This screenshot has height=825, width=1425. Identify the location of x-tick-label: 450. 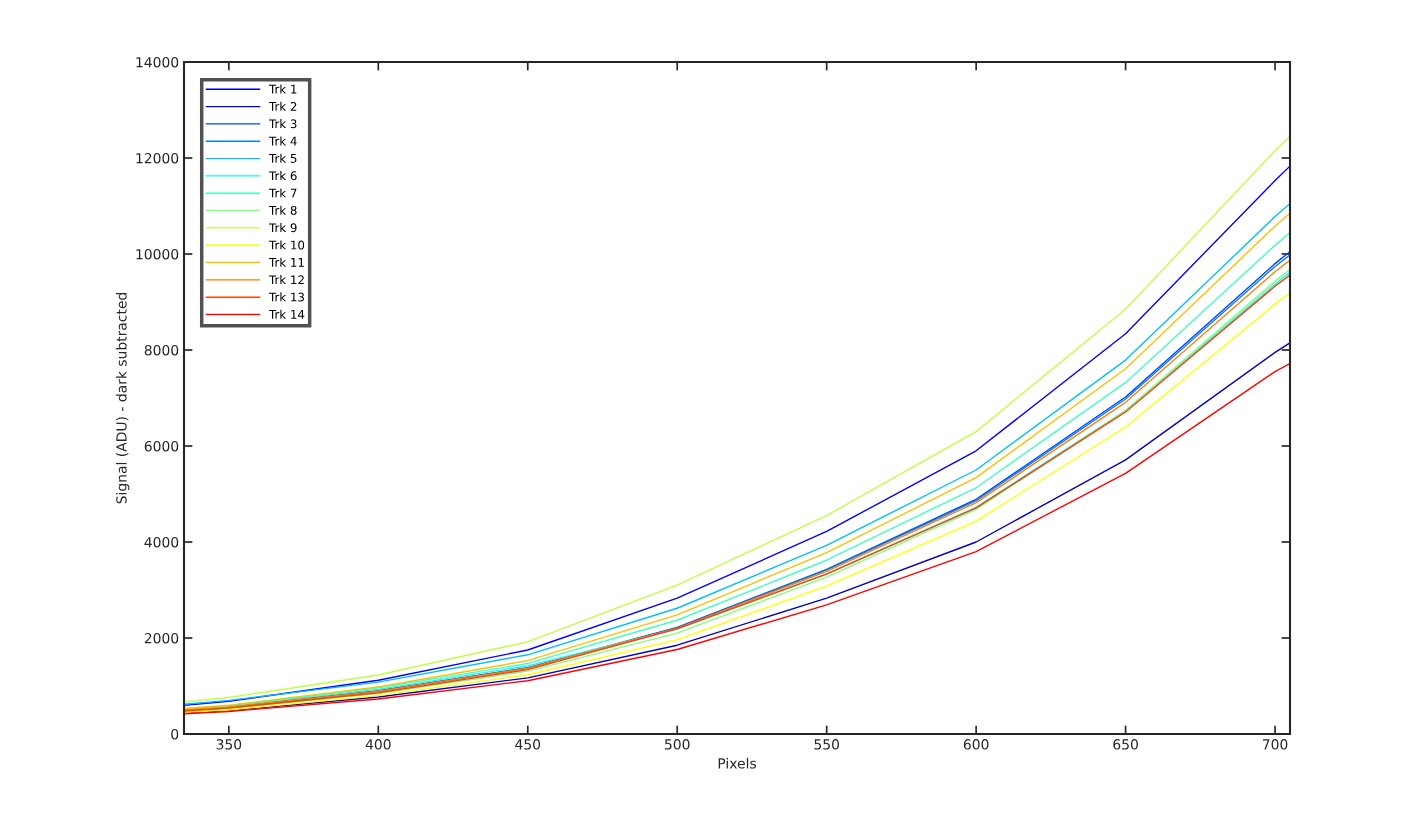
(528, 744).